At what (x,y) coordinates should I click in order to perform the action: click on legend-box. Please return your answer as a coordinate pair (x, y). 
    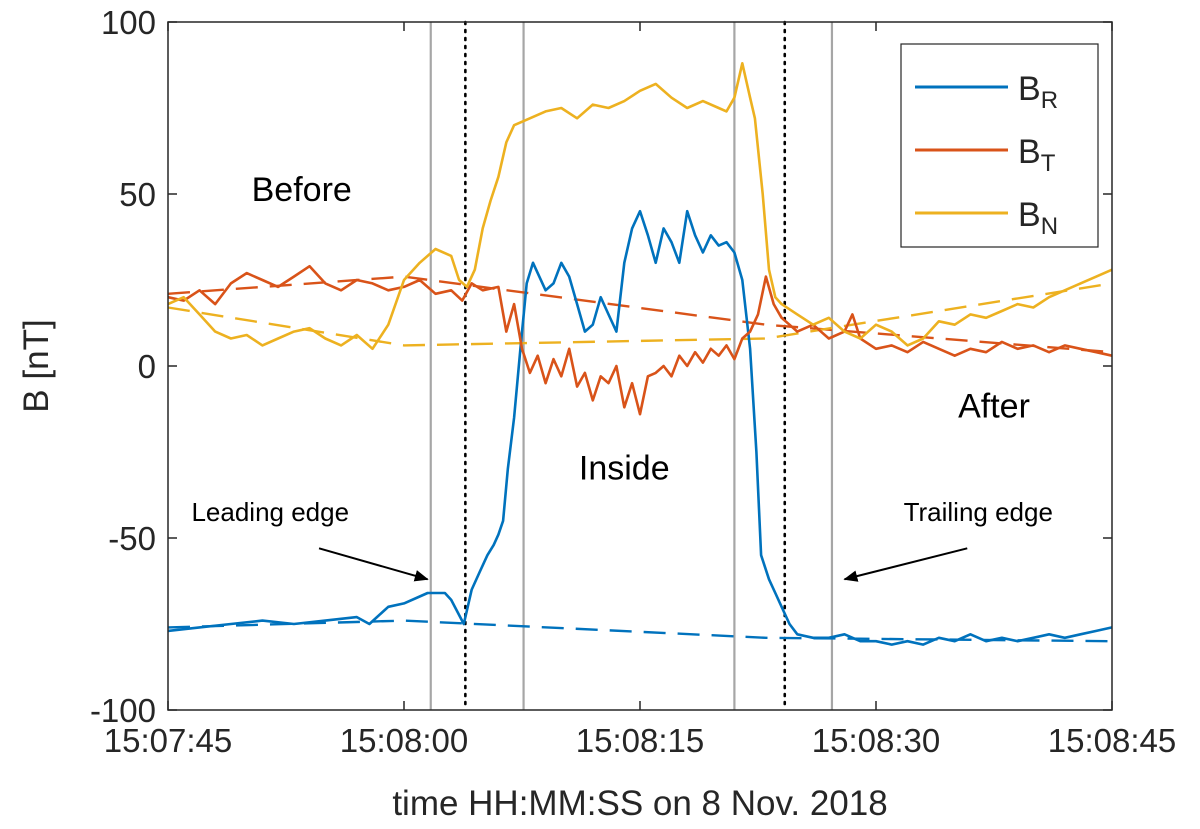
    Looking at the image, I should click on (999, 145).